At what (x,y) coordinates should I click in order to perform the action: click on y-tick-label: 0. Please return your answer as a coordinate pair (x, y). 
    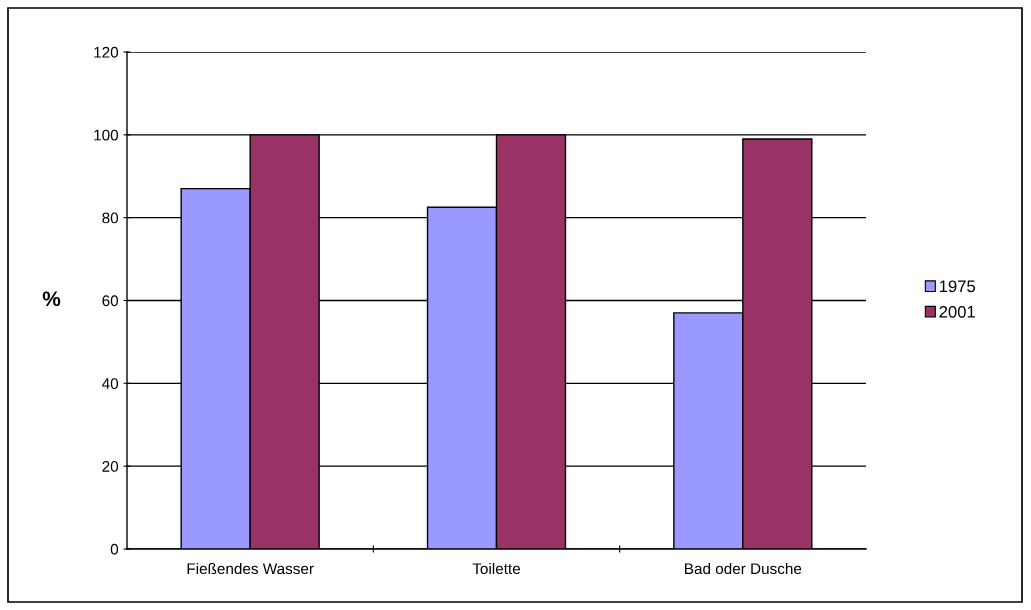
    Looking at the image, I should click on (114, 549).